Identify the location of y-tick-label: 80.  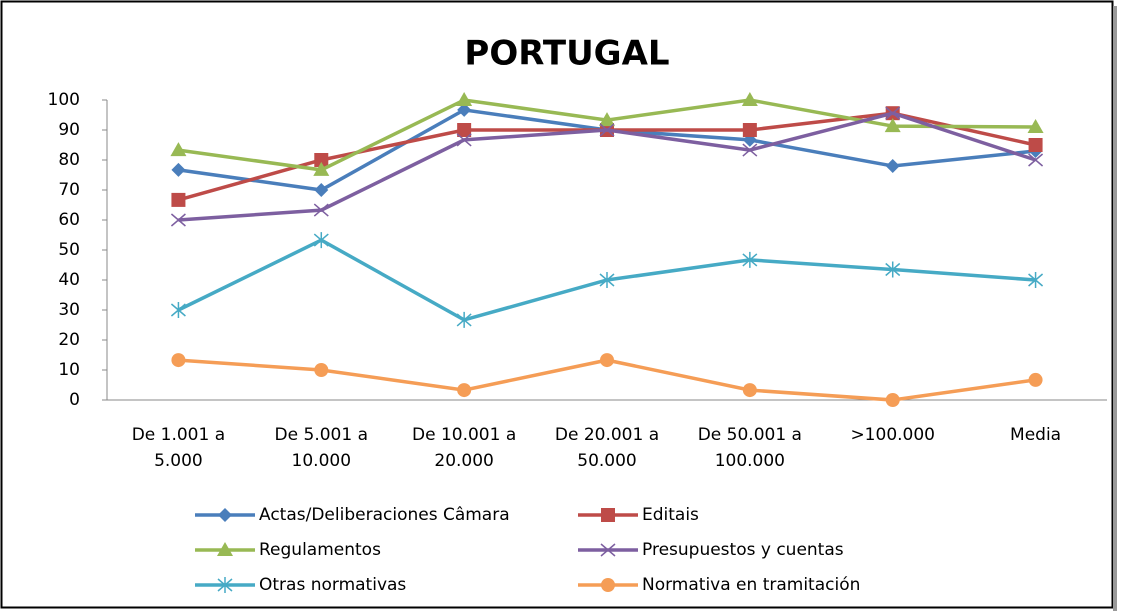
(69, 160).